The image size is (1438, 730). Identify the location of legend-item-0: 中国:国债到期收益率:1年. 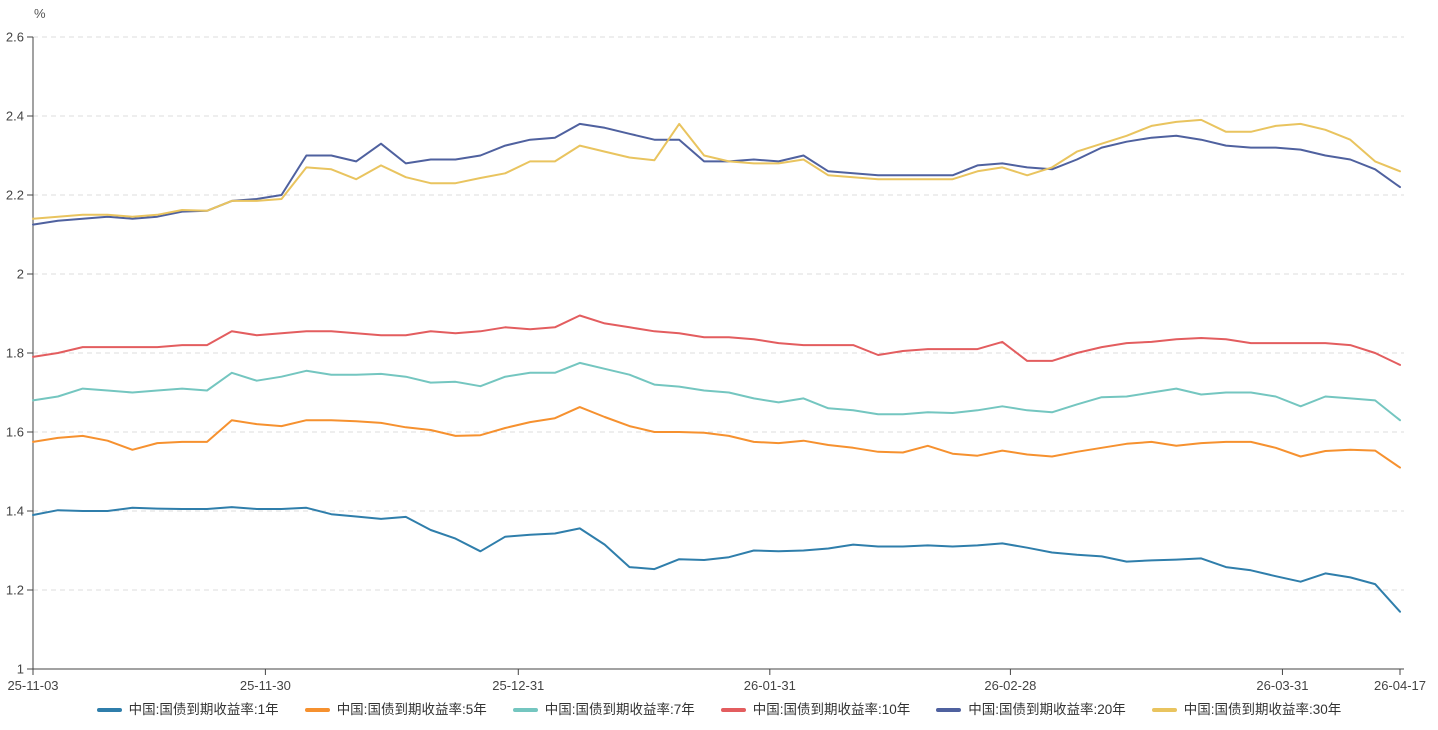
(187, 710).